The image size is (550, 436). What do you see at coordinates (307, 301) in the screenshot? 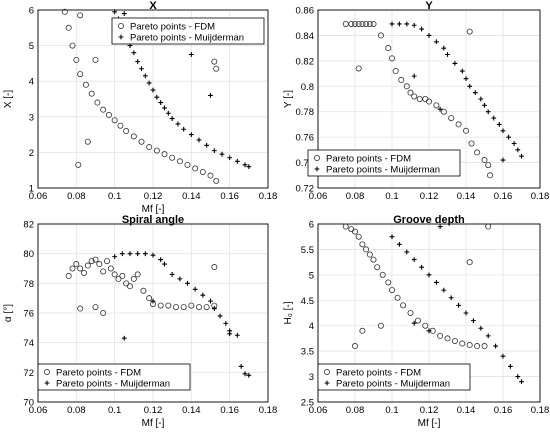
I see `y-tick-label: 4.5` at bounding box center [307, 301].